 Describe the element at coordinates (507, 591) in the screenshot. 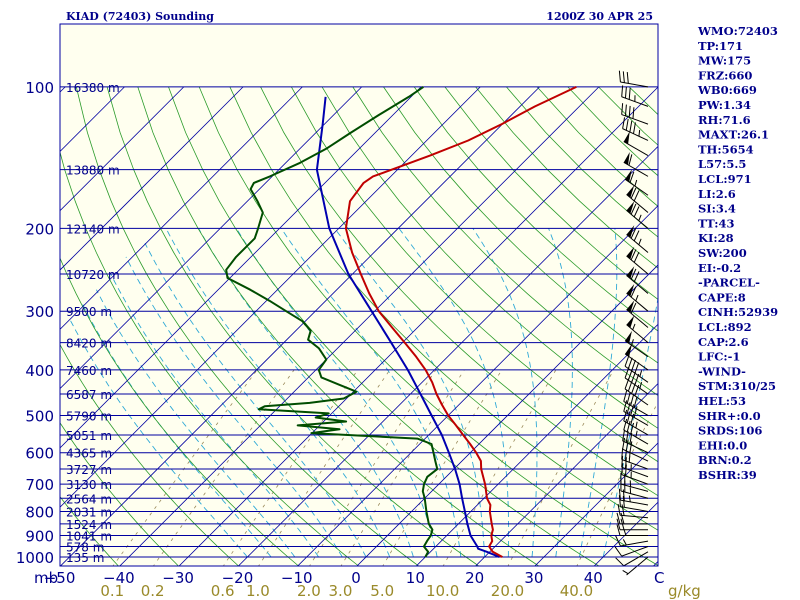

I see `mixing-ratio-tick-label: 20.0` at that location.